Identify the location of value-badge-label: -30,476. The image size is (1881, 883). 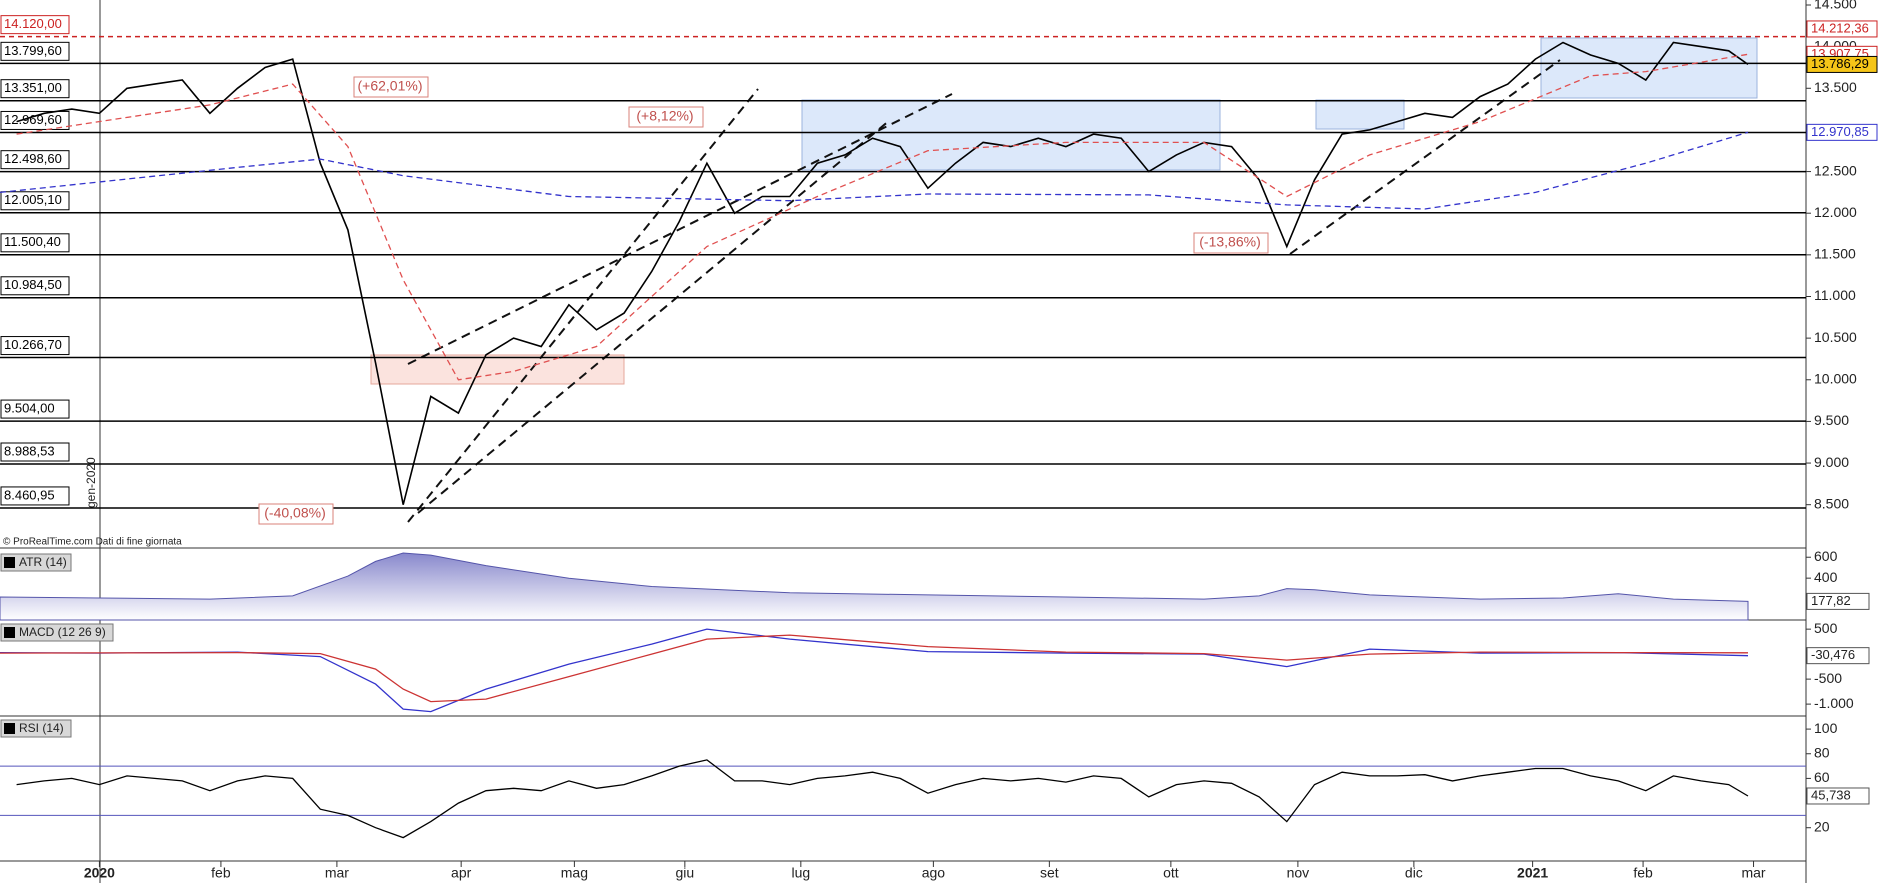
(1833, 654).